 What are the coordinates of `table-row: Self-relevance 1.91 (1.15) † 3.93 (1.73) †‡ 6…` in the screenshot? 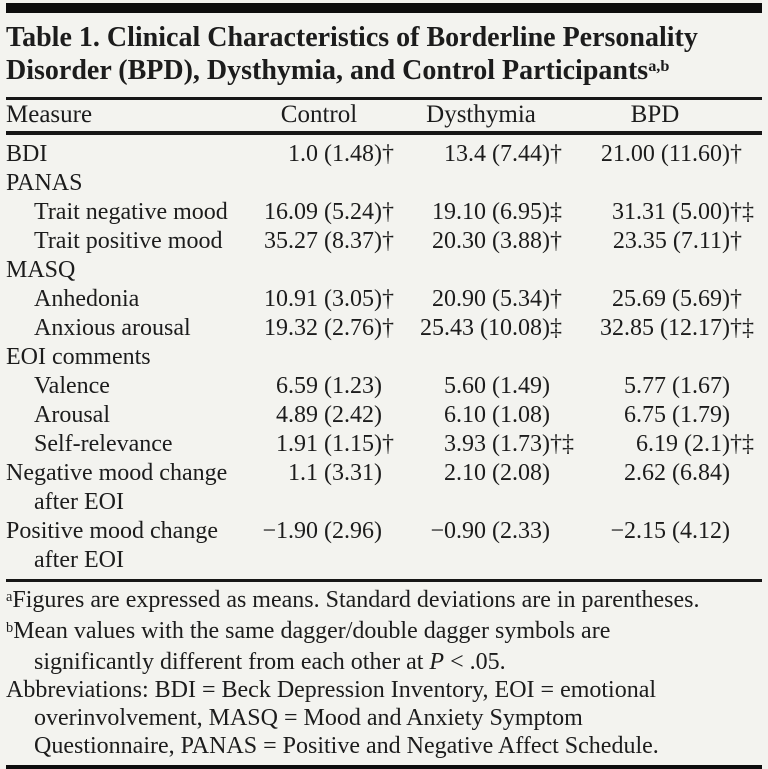 It's located at (385, 444).